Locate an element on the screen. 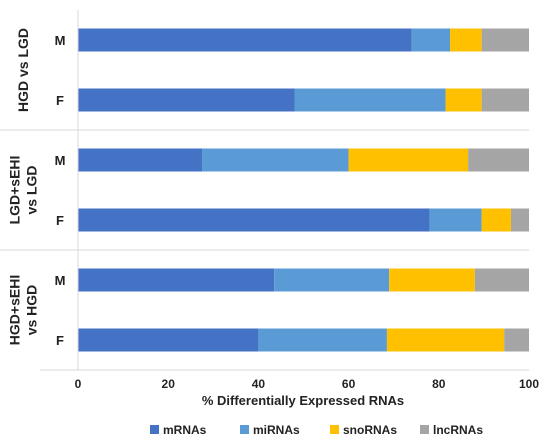 The height and width of the screenshot is (445, 550). legend-swatch-mrnas is located at coordinates (154, 429).